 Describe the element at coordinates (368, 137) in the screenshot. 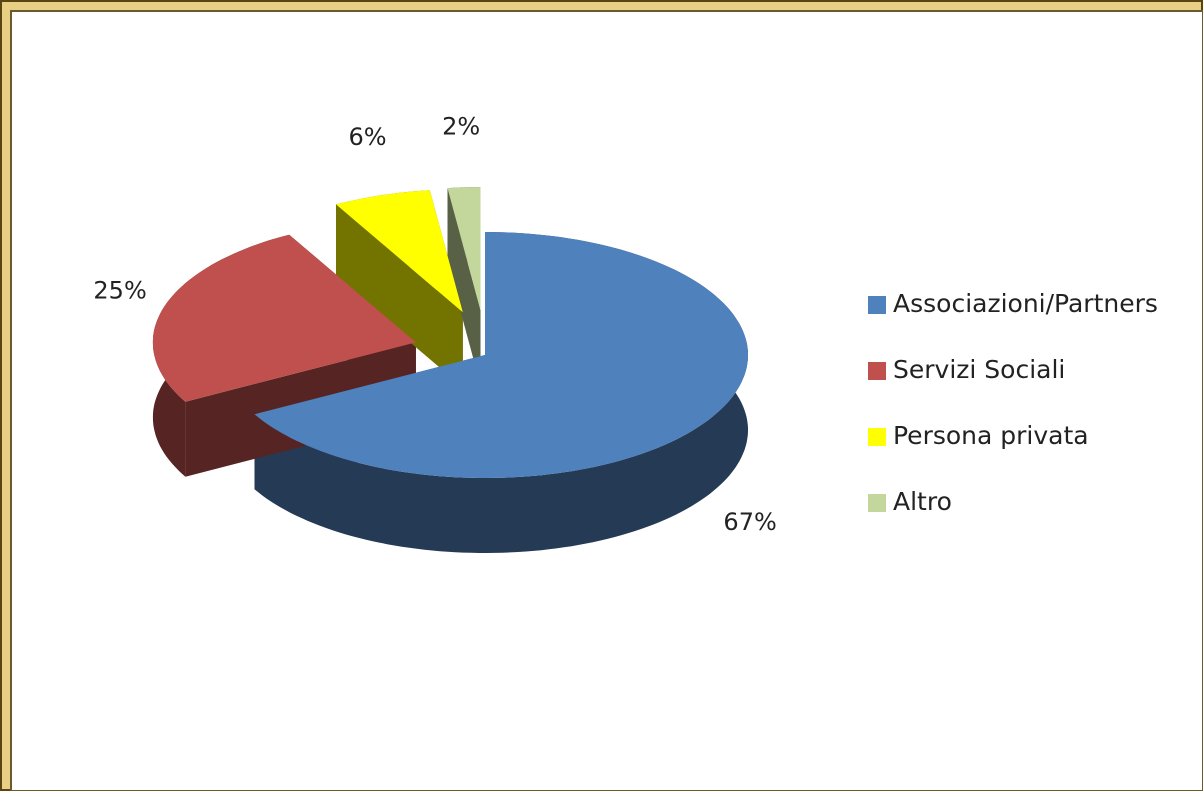

I see `data-label: 6%` at that location.